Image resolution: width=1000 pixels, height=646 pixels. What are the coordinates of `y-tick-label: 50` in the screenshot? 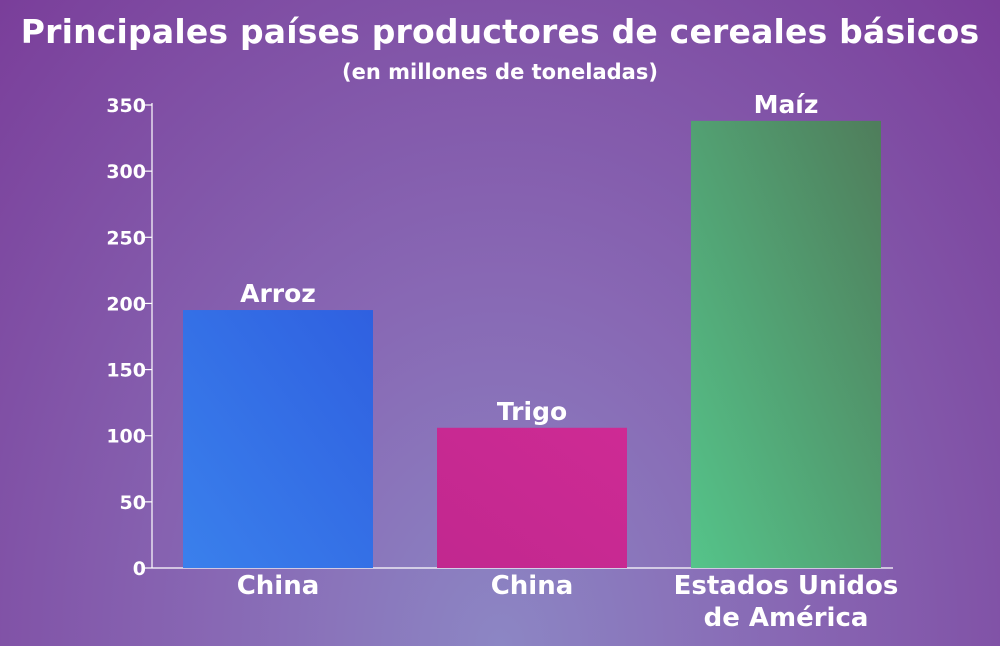 It's located at (133, 503).